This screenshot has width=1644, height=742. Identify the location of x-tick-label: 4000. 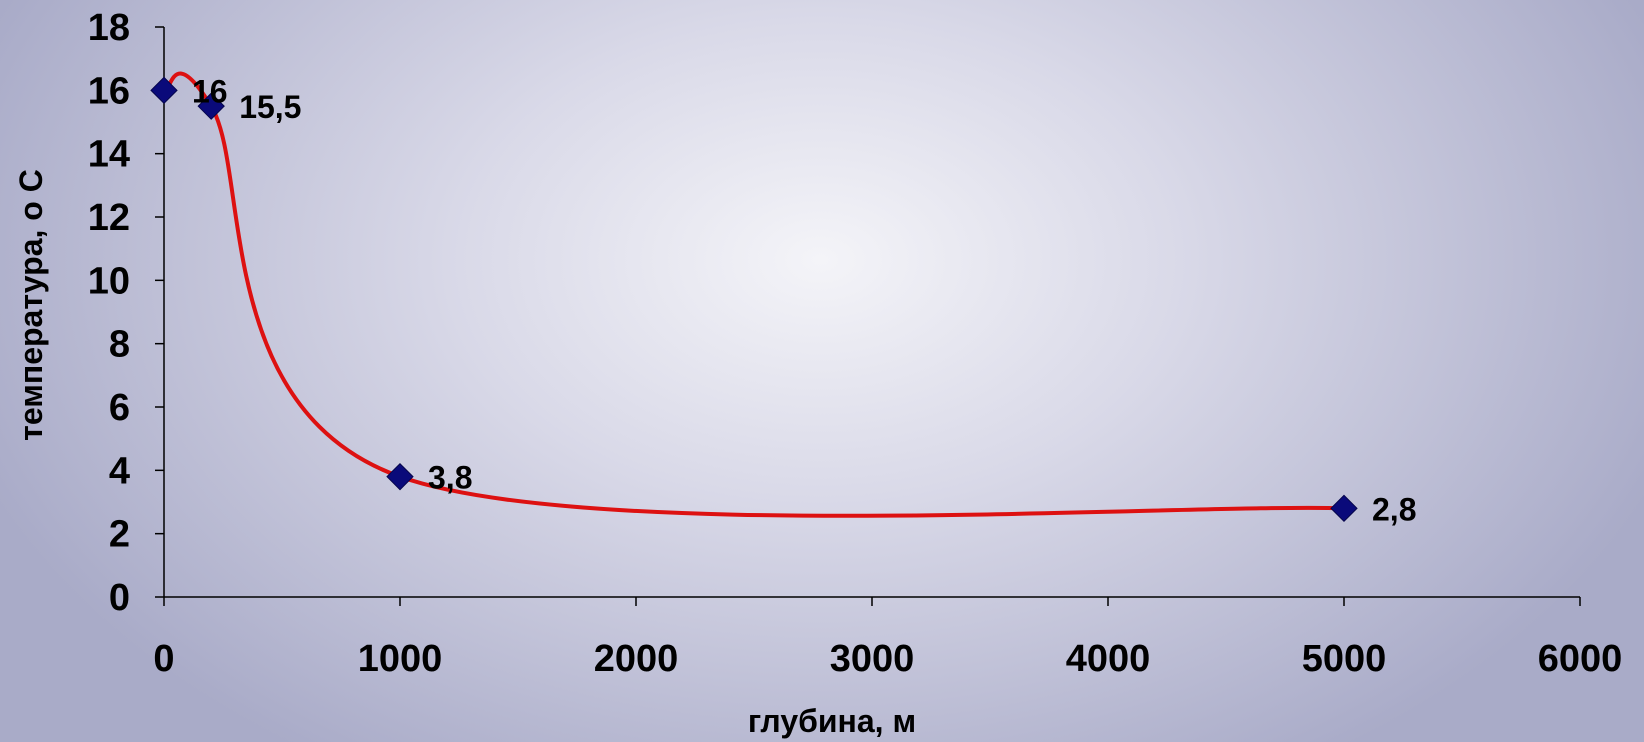
(1108, 659).